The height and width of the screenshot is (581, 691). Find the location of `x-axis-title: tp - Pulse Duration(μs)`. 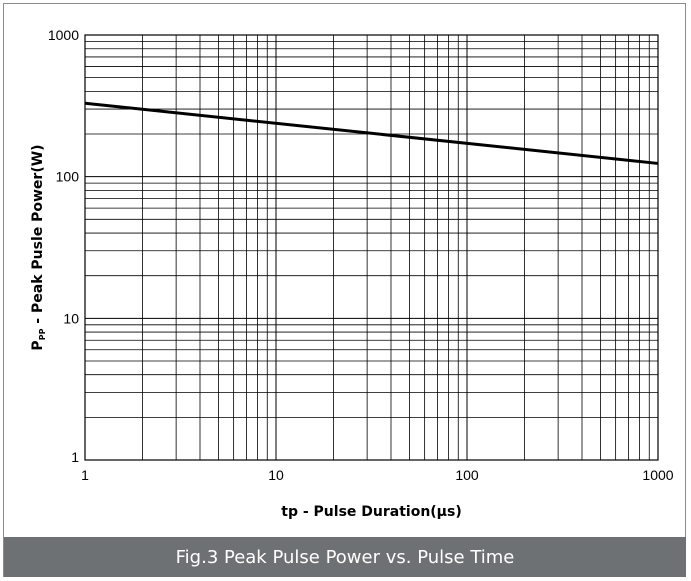

x-axis-title: tp - Pulse Duration(μs) is located at coordinates (371, 512).